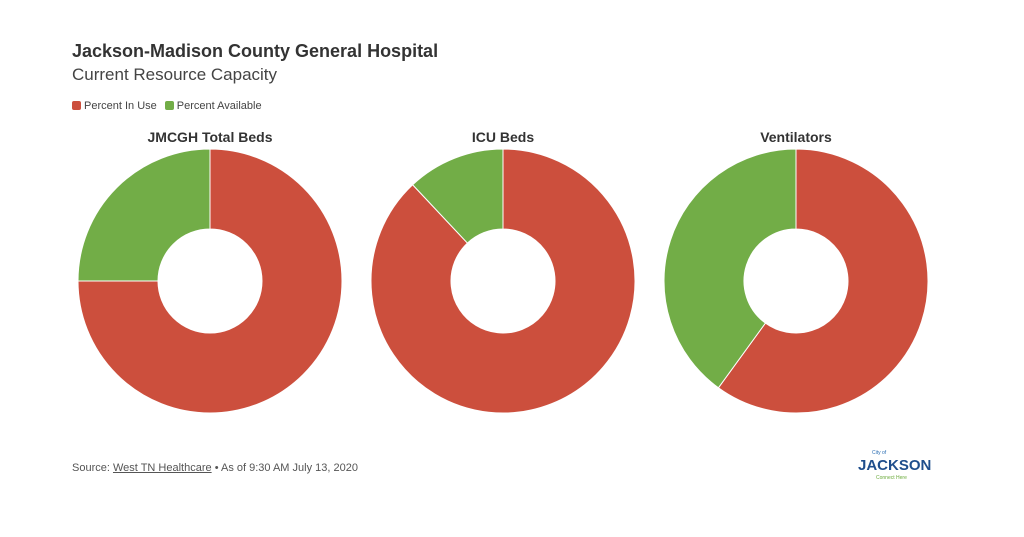 Image resolution: width=1024 pixels, height=537 pixels. I want to click on legend-label: Percent Available, so click(219, 106).